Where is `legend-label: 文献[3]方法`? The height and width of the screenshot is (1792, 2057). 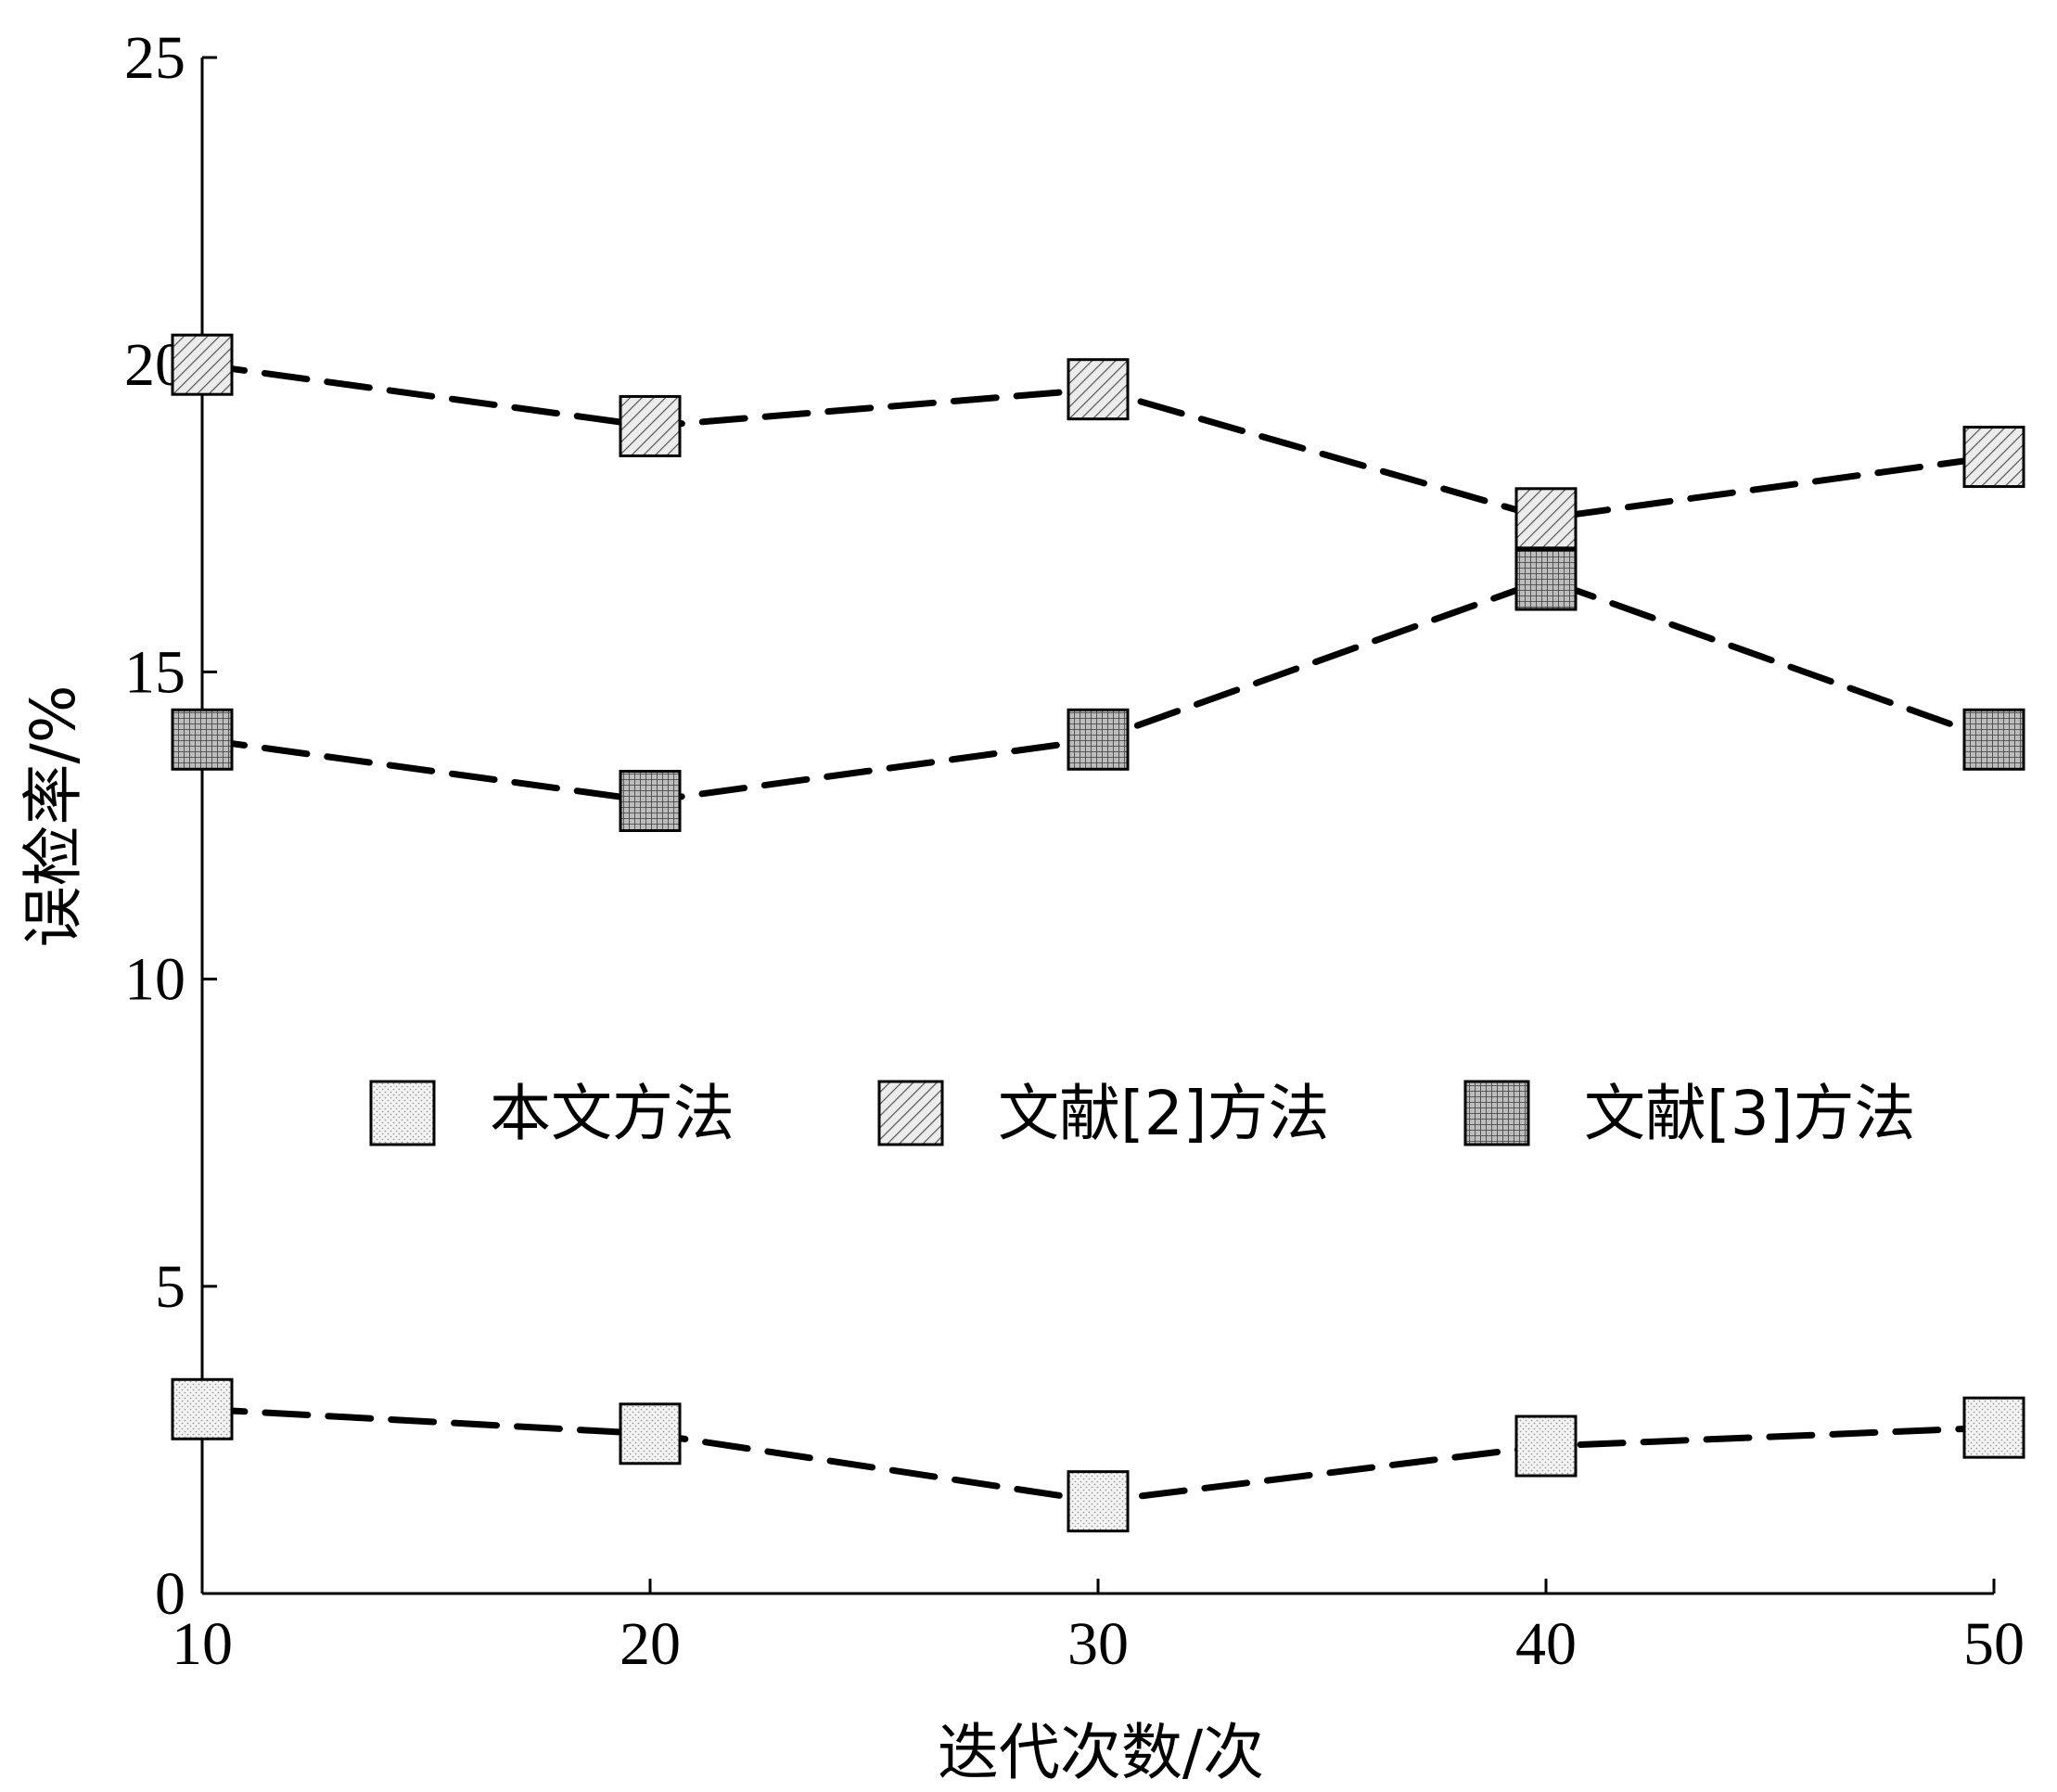
legend-label: 文献[3]方法 is located at coordinates (1750, 1113).